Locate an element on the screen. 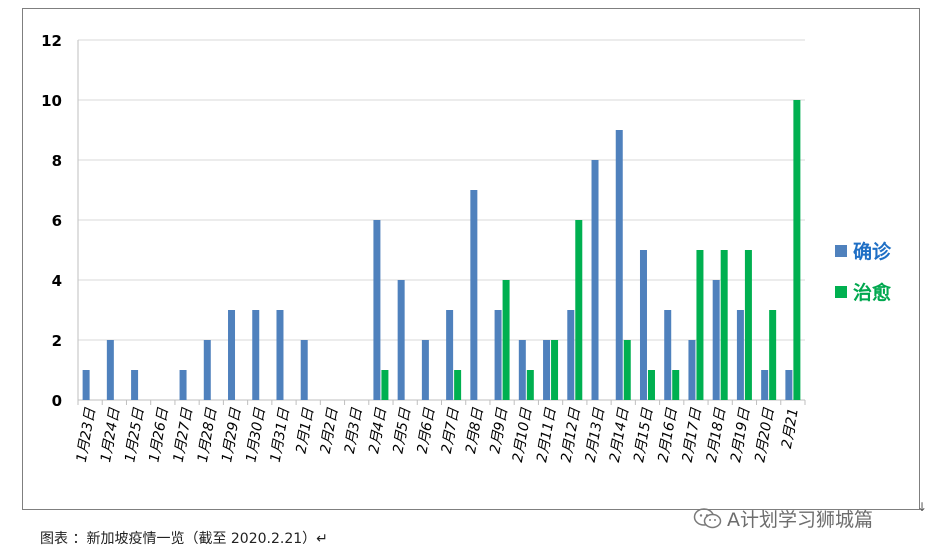 Image resolution: width=937 pixels, height=560 pixels. x-tick-label: 2月18日 is located at coordinates (716, 435).